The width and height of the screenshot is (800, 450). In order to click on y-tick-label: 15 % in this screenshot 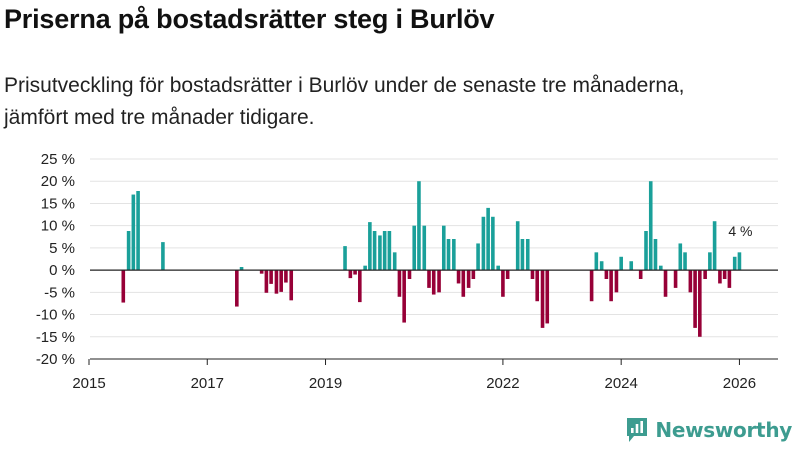, I will do `click(58, 203)`.